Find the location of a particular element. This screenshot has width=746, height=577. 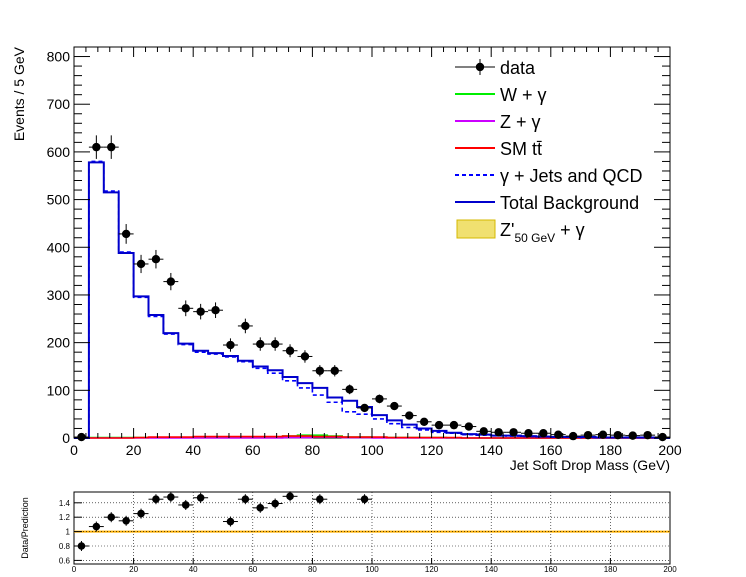

y-tick-label: 800 is located at coordinates (59, 57).